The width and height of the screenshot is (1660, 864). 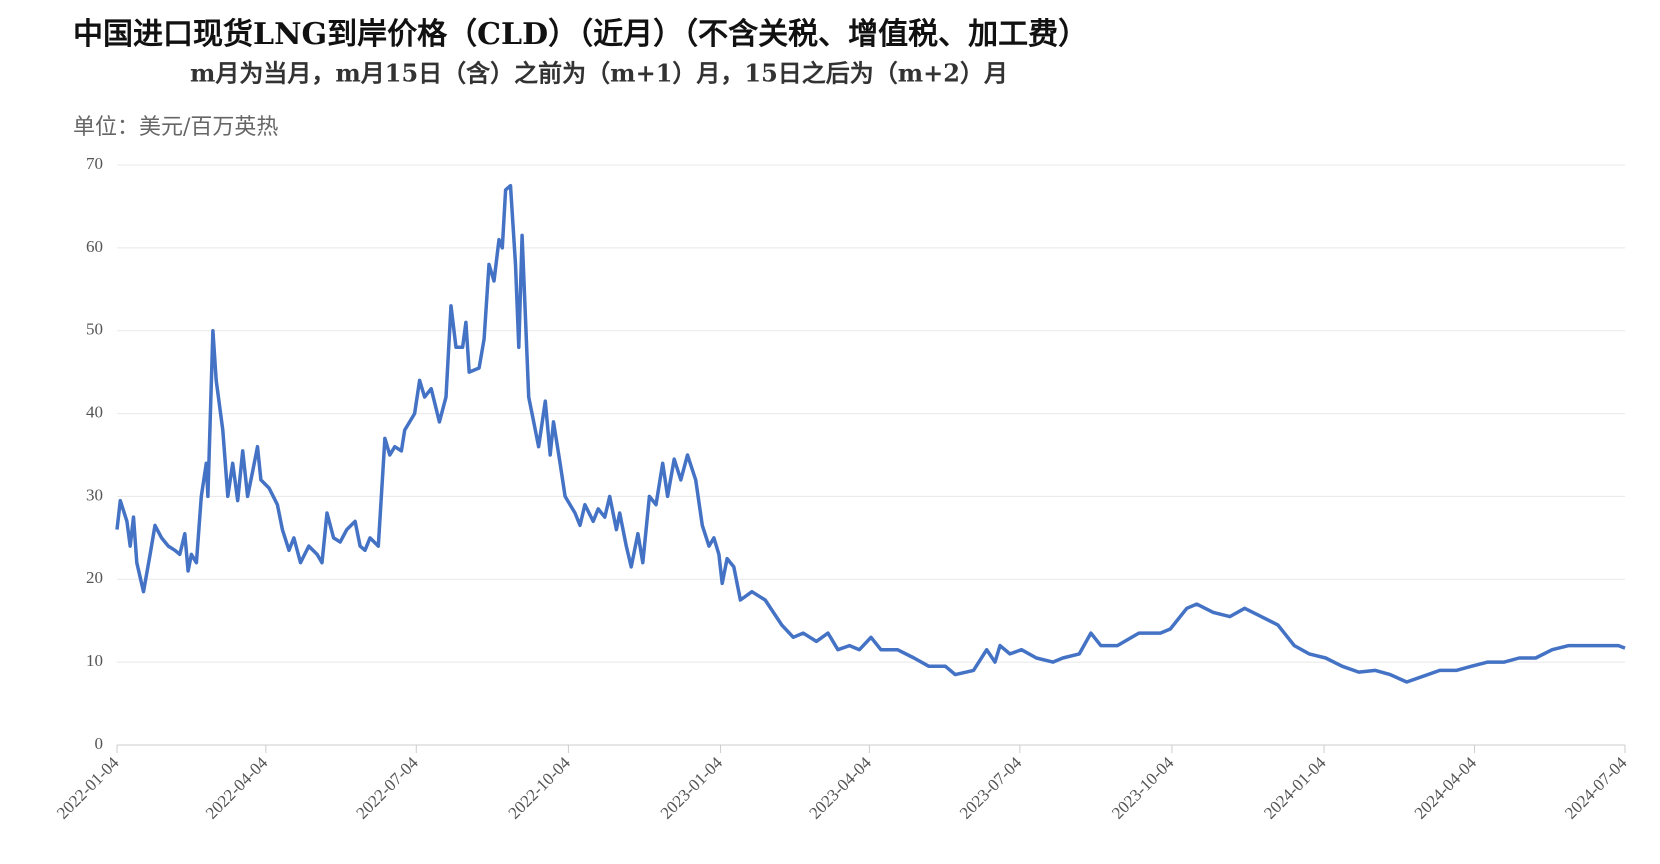 I want to click on x-tick-label: 2024-07-04, so click(x=1596, y=788).